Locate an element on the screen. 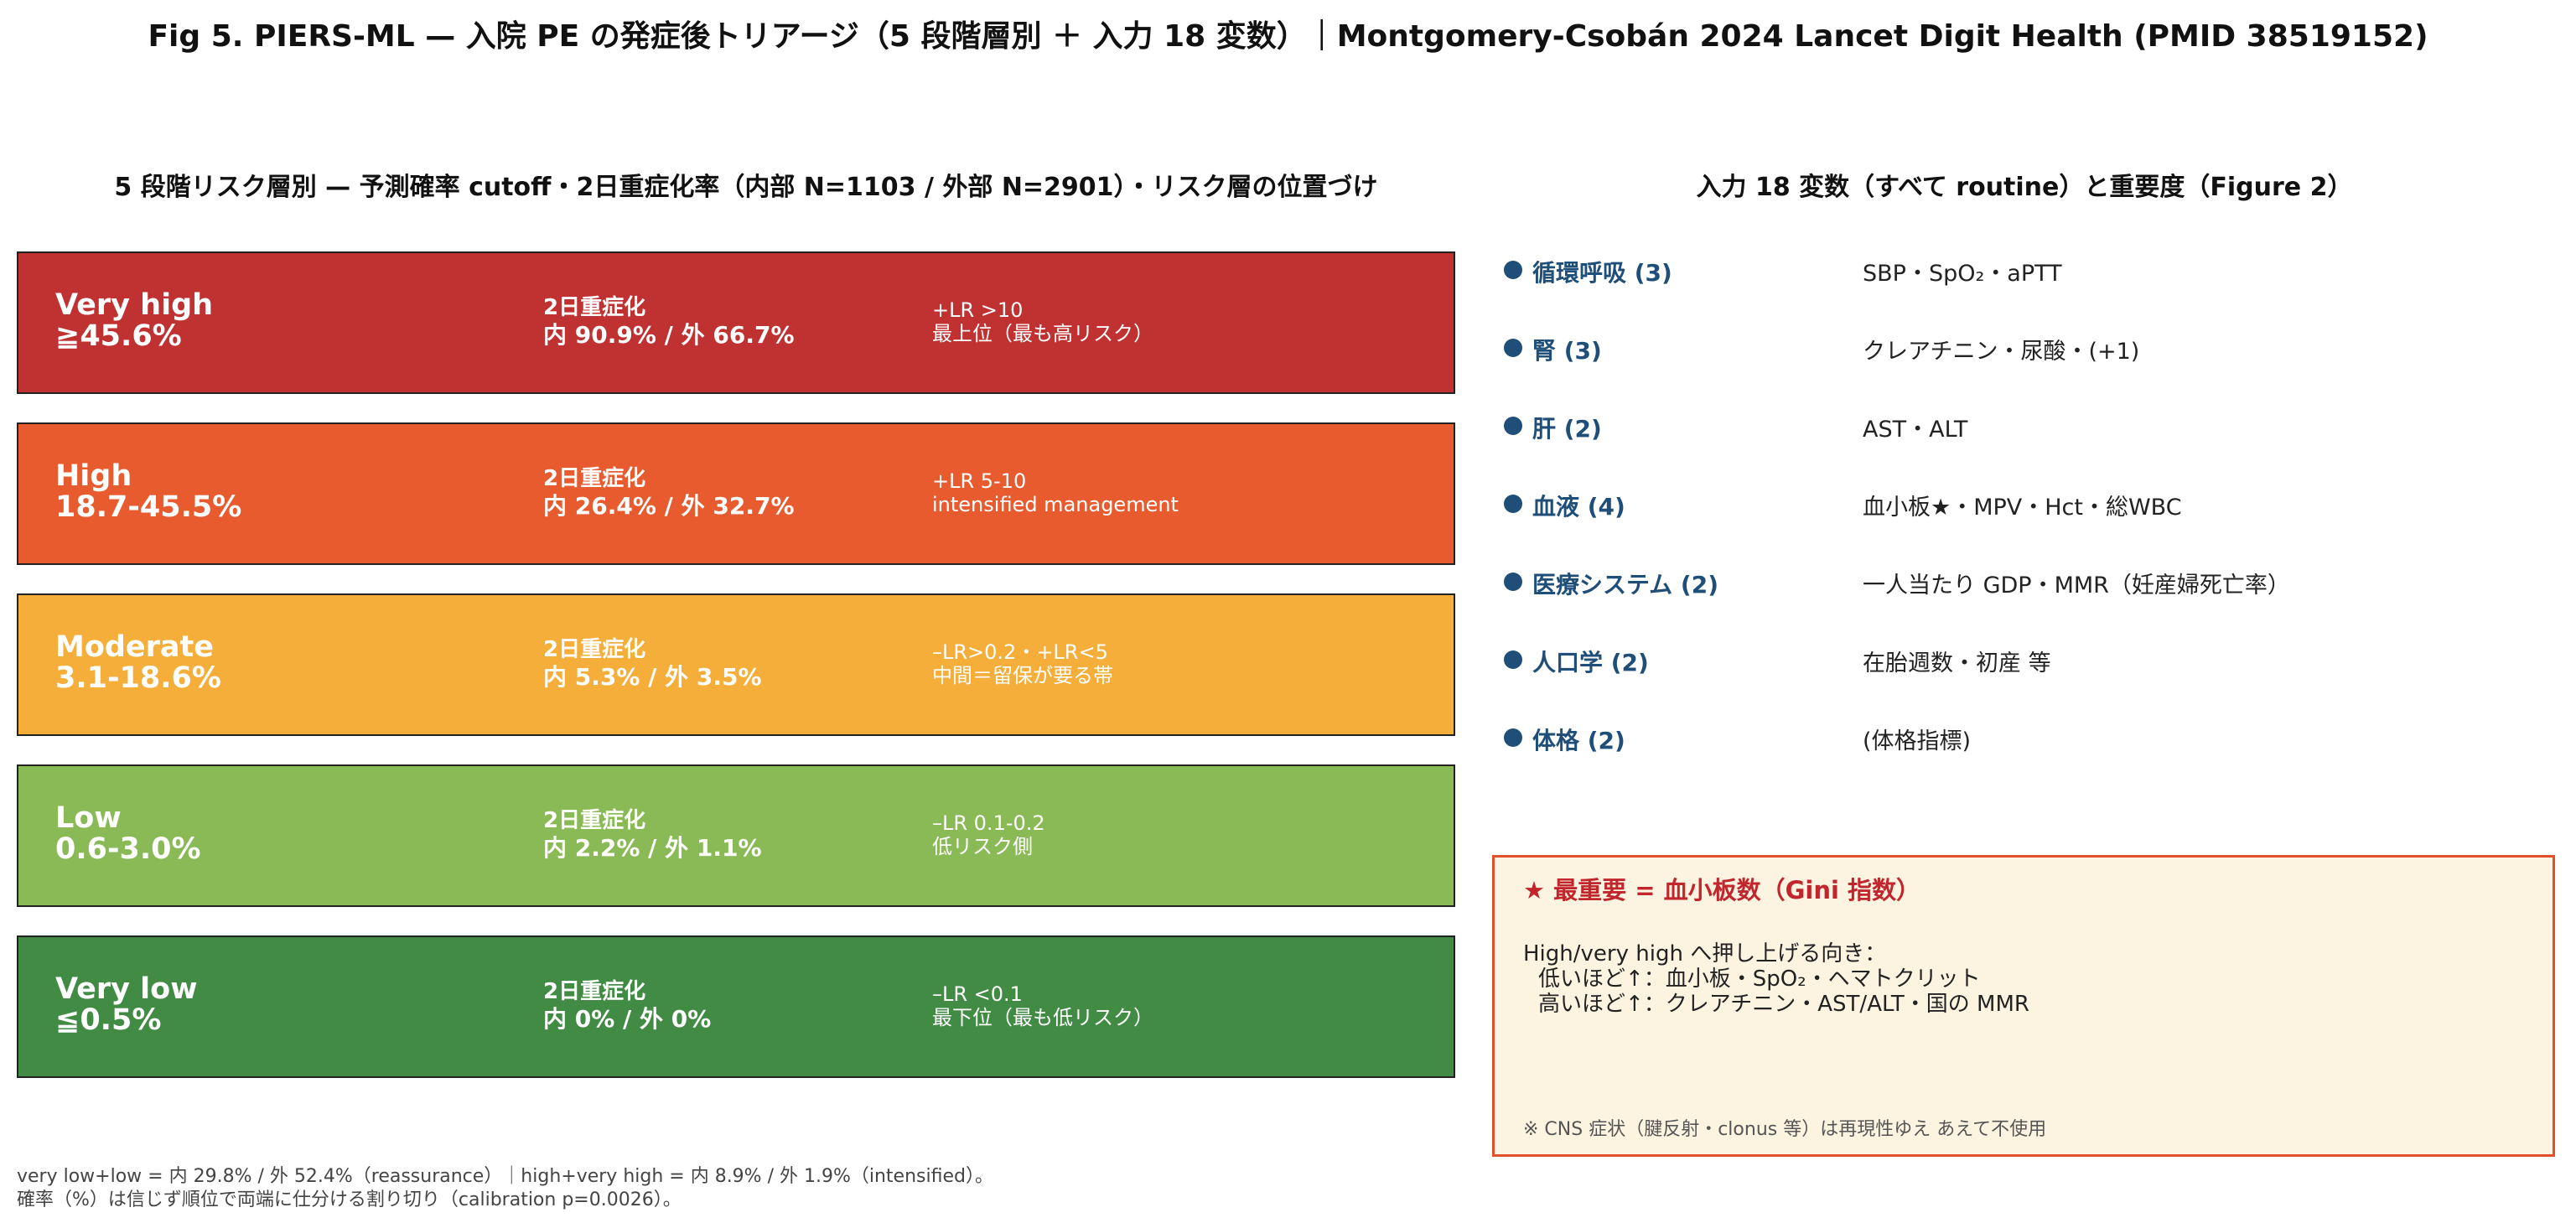 Image resolution: width=2576 pixels, height=1223 pixels. tier-cutoff: ≧45.6% is located at coordinates (119, 336).